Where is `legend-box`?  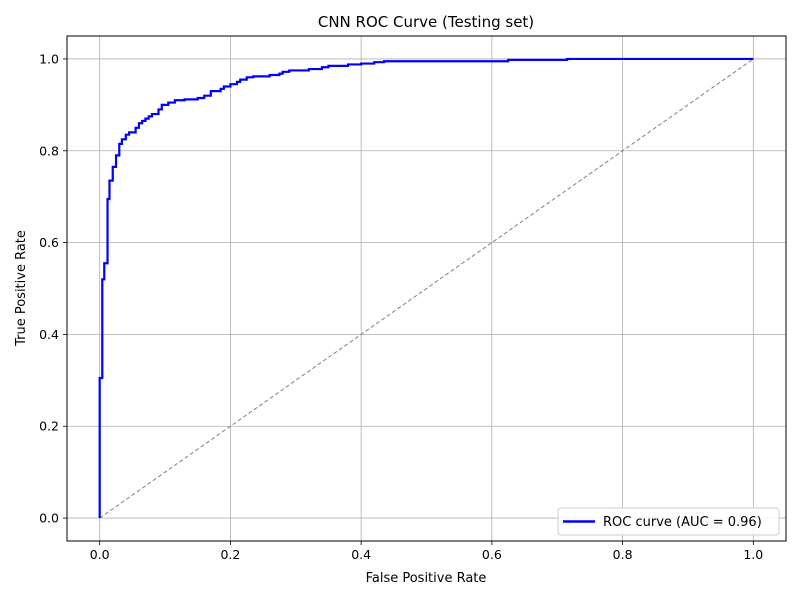
legend-box is located at coordinates (668, 521).